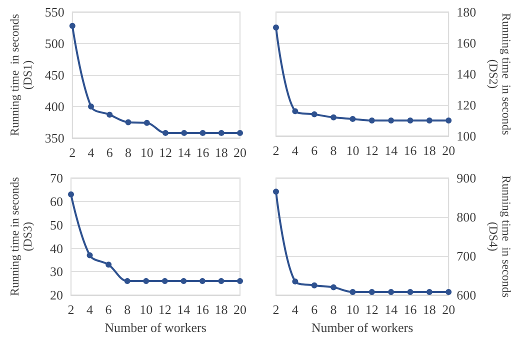  I want to click on y2-axis-title: Running time in seconds (DS2), so click(500, 74).